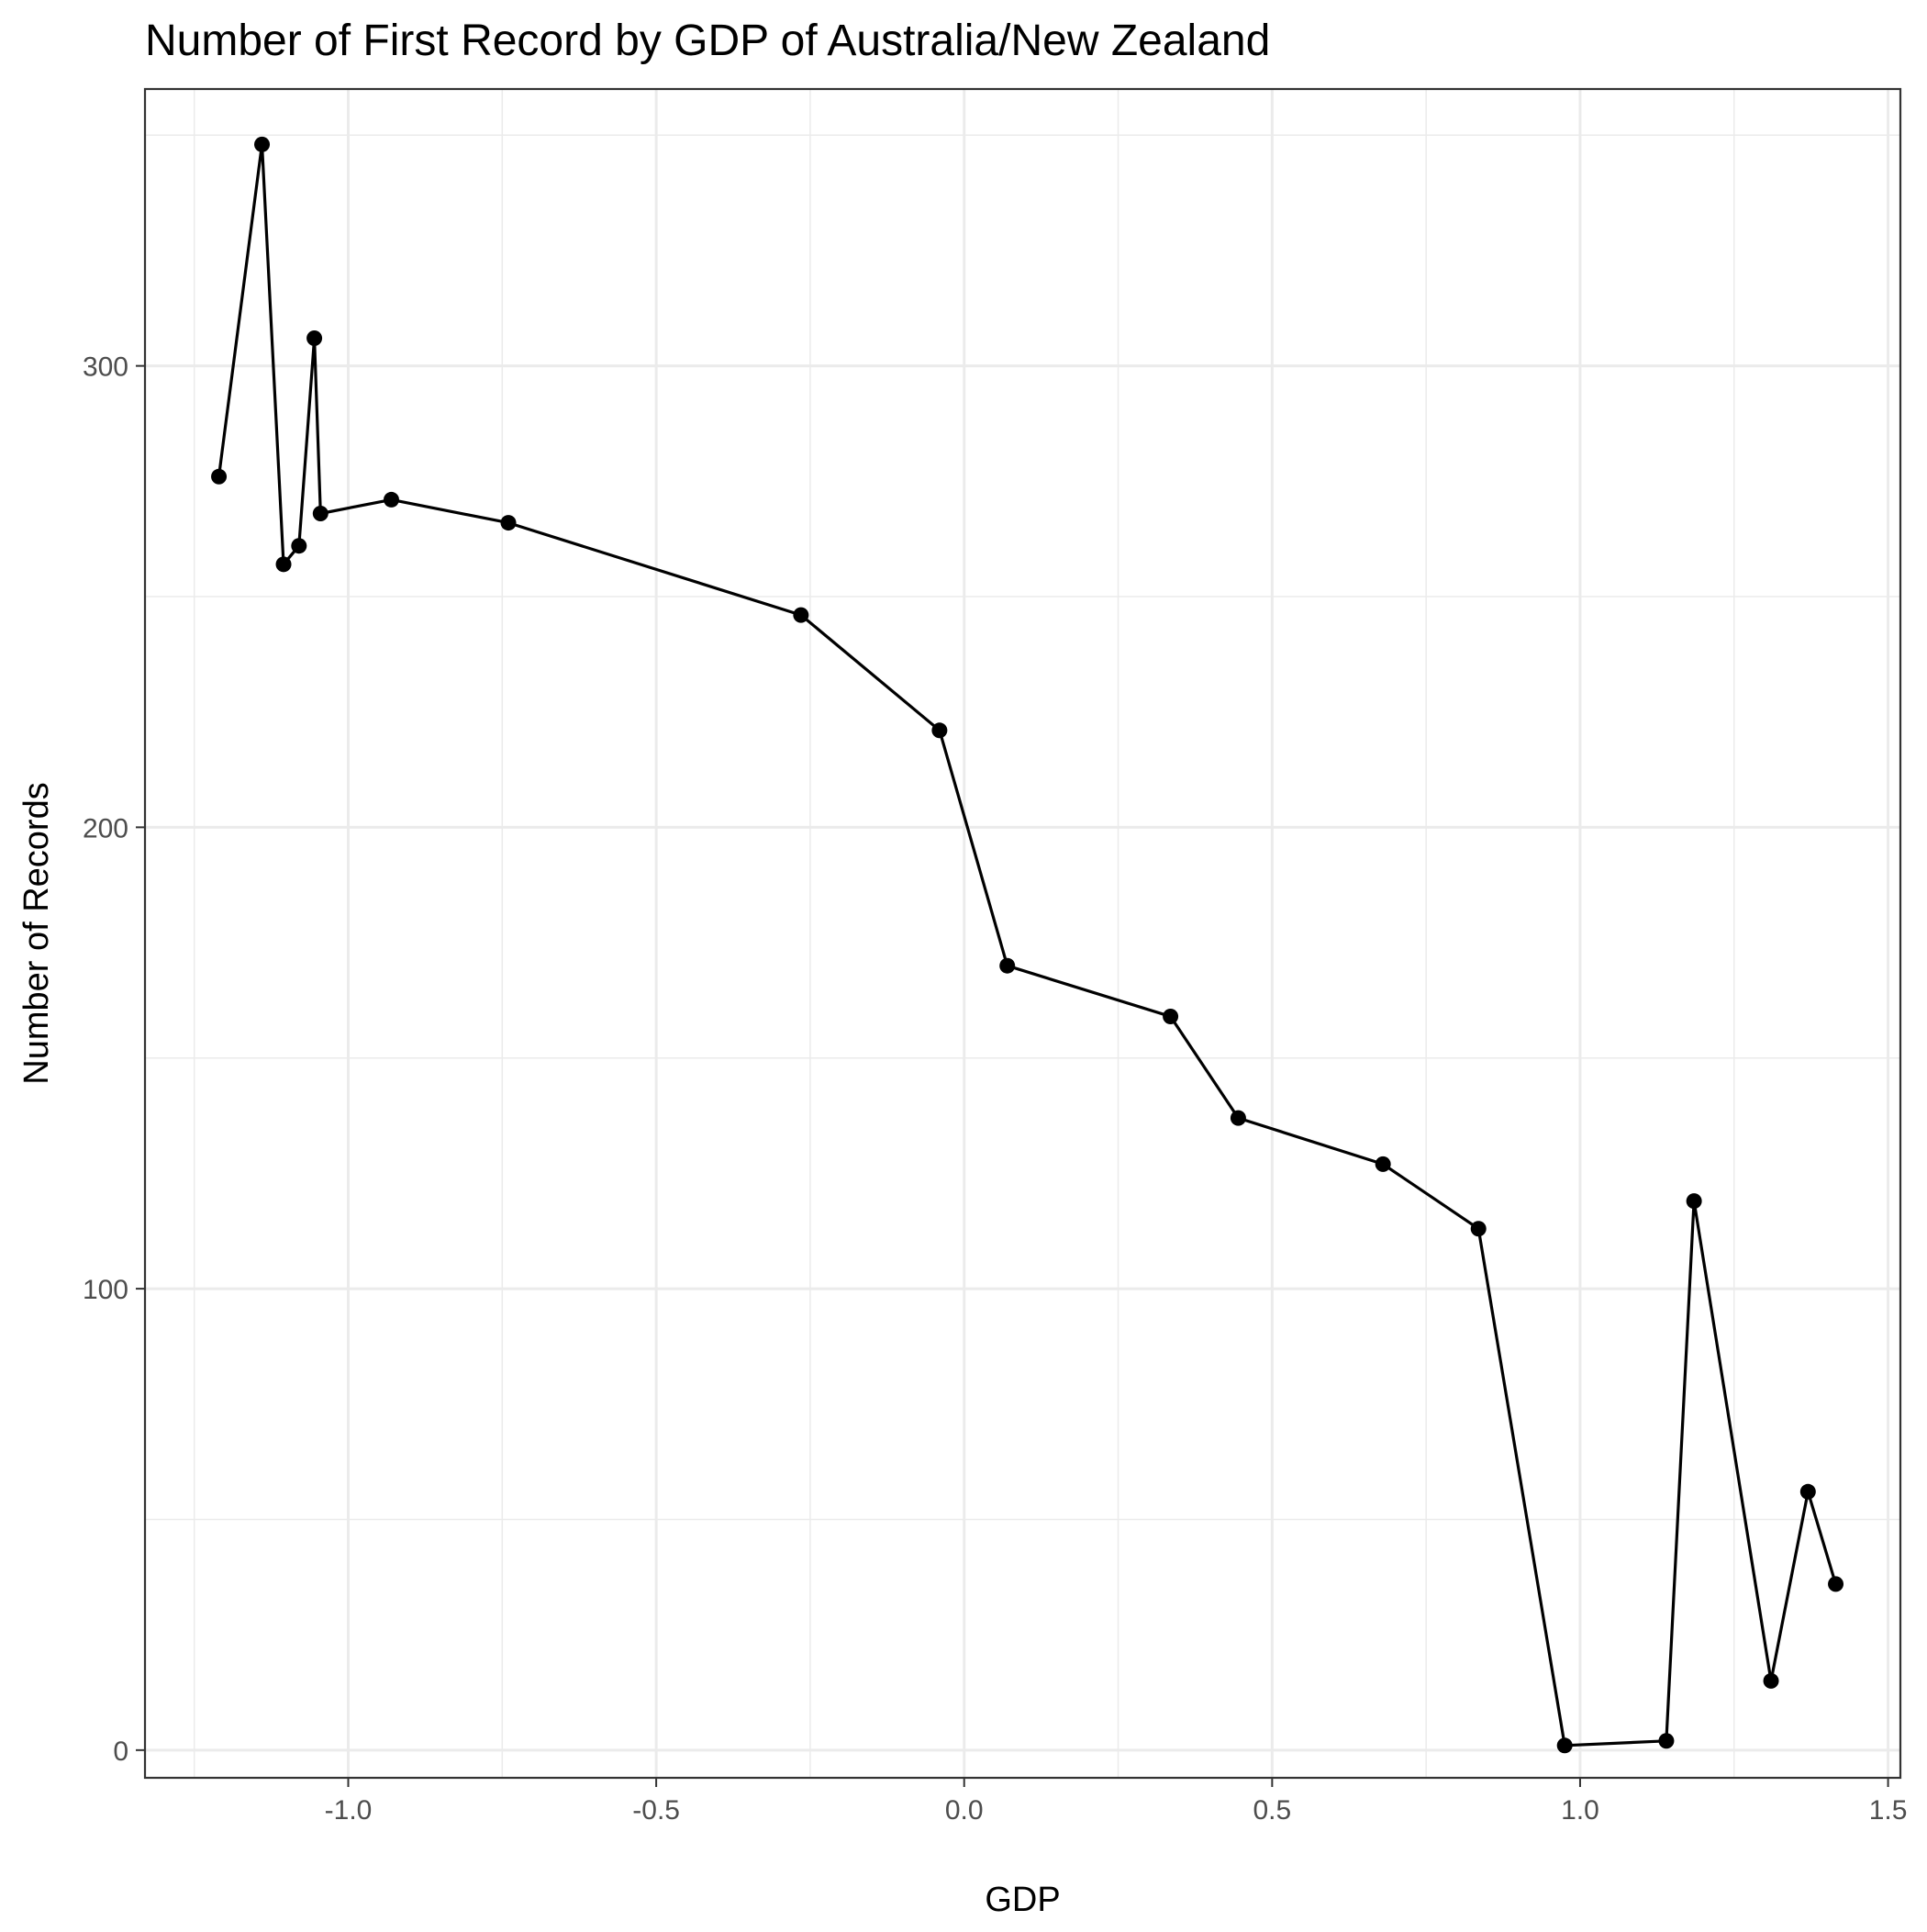 The width and height of the screenshot is (1927, 1932). Describe the element at coordinates (1580, 1810) in the screenshot. I see `x-tick-label: 1.0` at that location.